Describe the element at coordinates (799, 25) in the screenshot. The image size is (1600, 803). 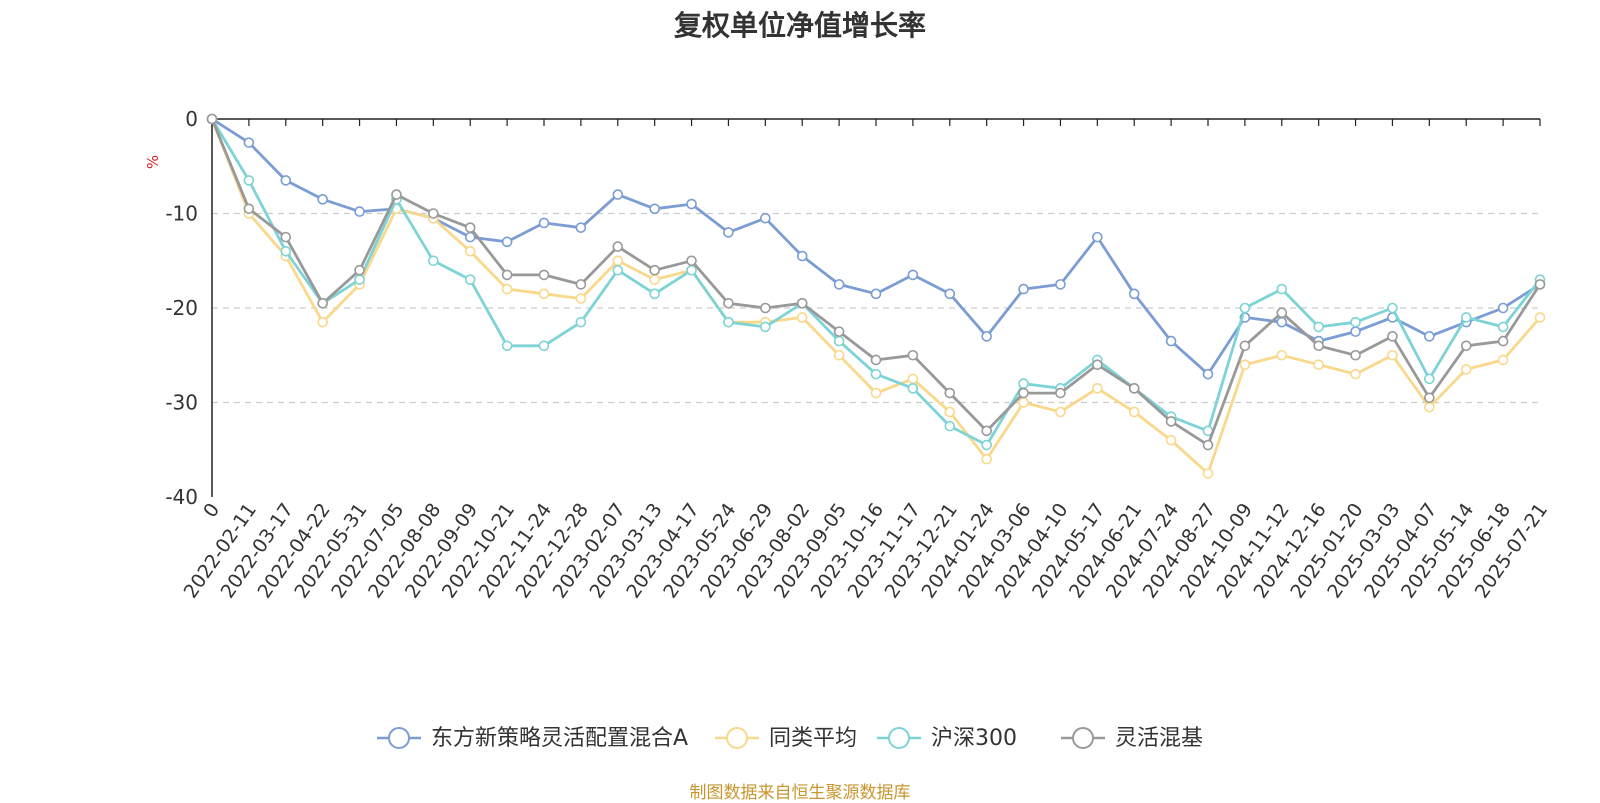
I see `chart-title: 复权单位净值增长率` at that location.